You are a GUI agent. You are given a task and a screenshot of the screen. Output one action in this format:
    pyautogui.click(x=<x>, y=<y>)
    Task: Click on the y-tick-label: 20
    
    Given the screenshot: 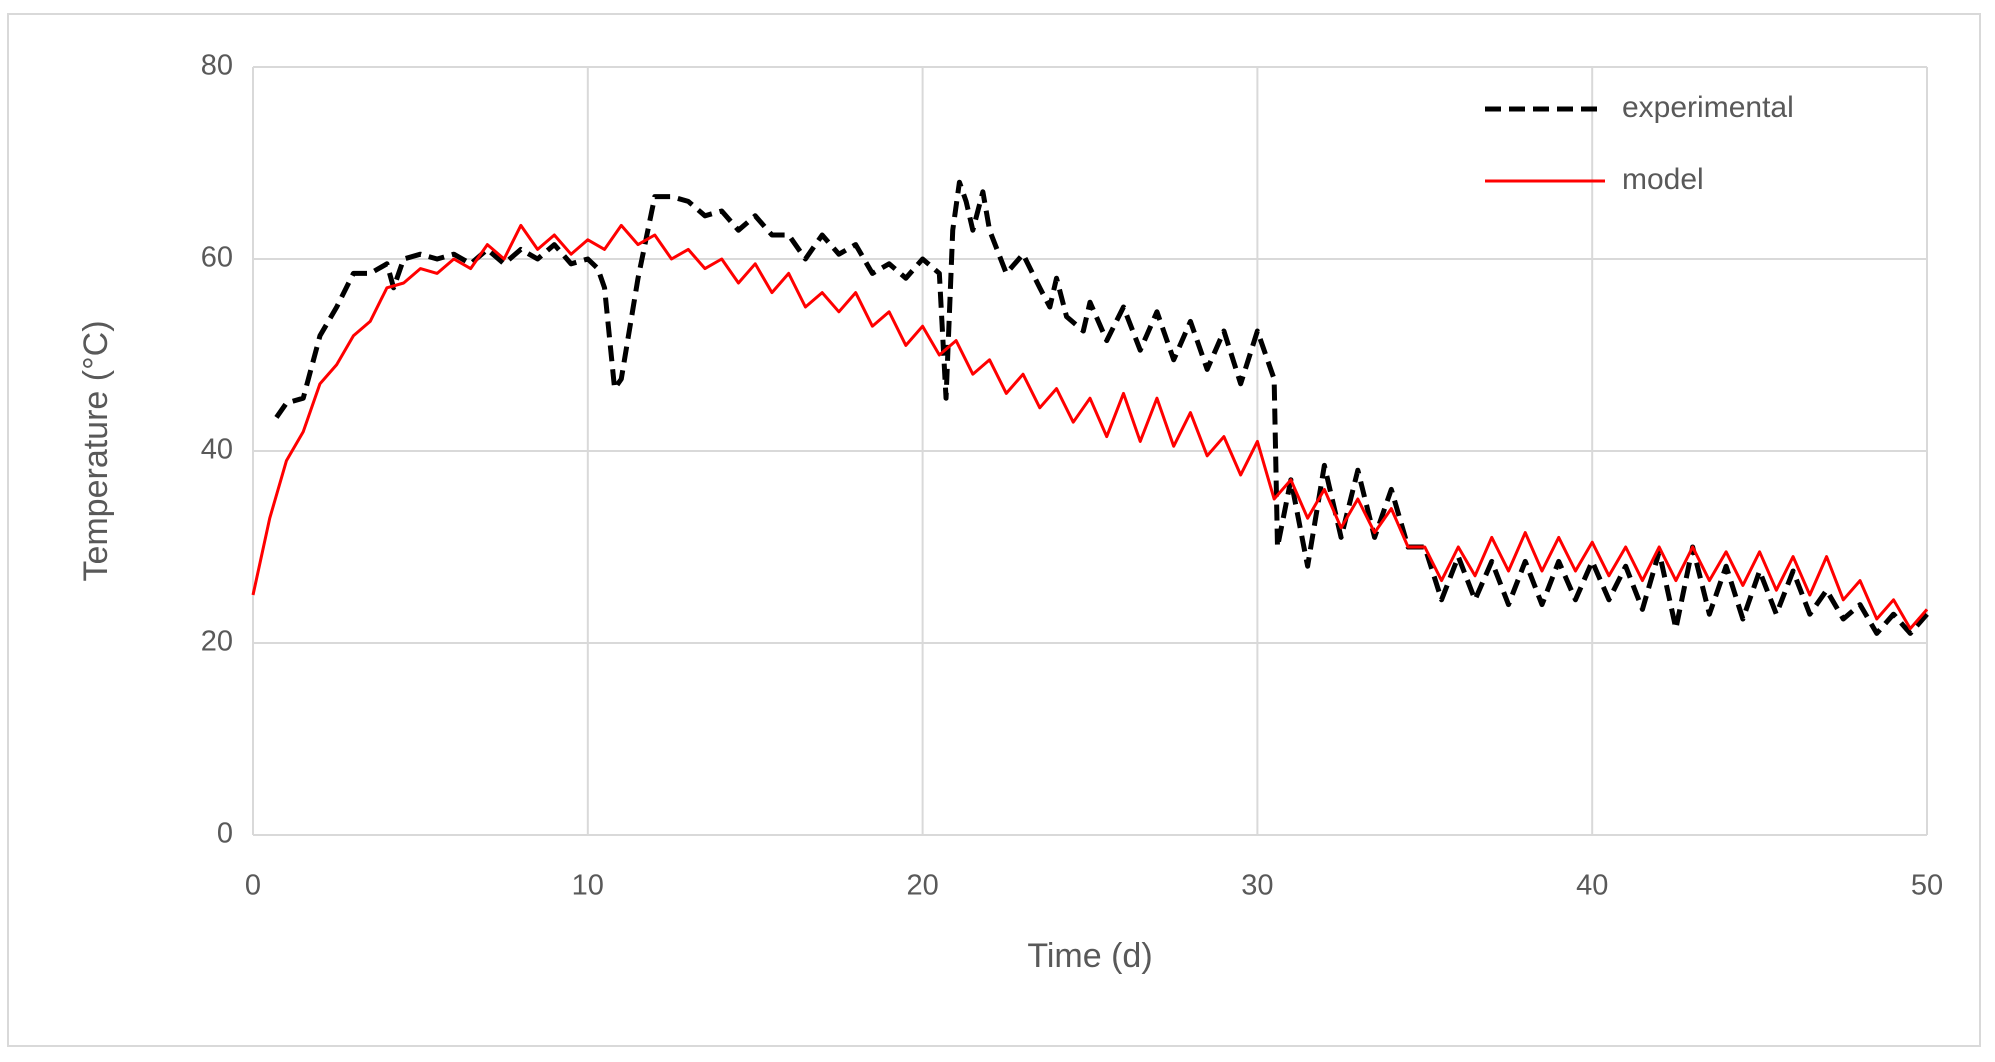 What is the action you would take?
    pyautogui.click(x=217, y=642)
    